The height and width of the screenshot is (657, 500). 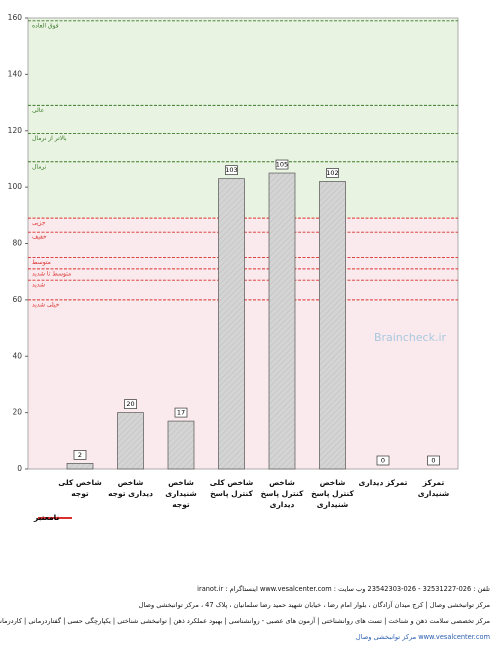 What do you see at coordinates (17, 243) in the screenshot?
I see `y-tick-label: 80` at bounding box center [17, 243].